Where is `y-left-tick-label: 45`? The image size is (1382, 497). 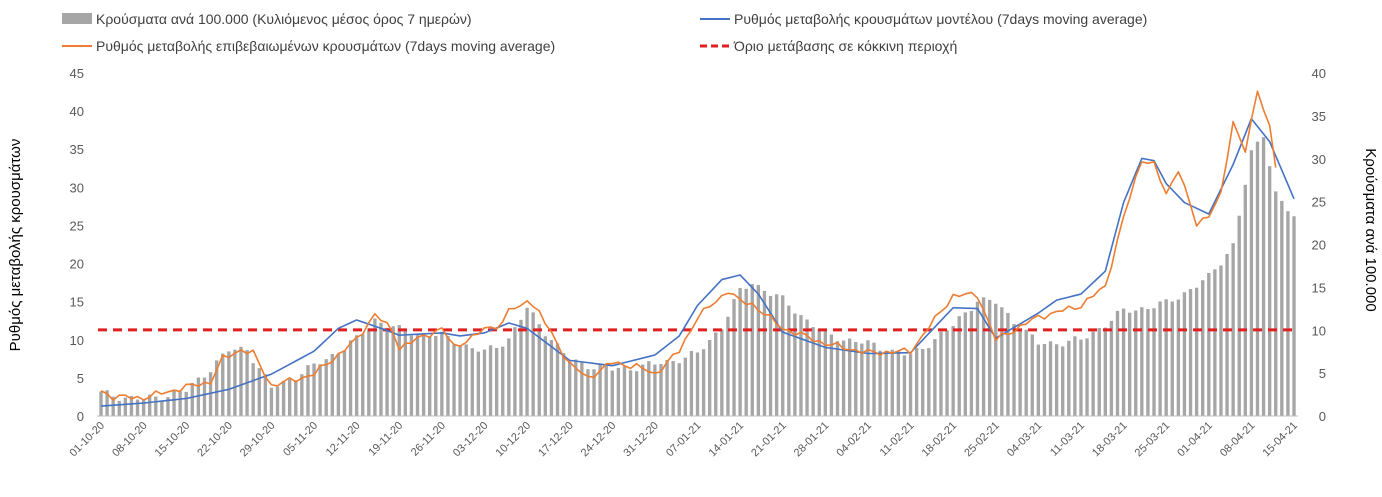 y-left-tick-label: 45 is located at coordinates (77, 73).